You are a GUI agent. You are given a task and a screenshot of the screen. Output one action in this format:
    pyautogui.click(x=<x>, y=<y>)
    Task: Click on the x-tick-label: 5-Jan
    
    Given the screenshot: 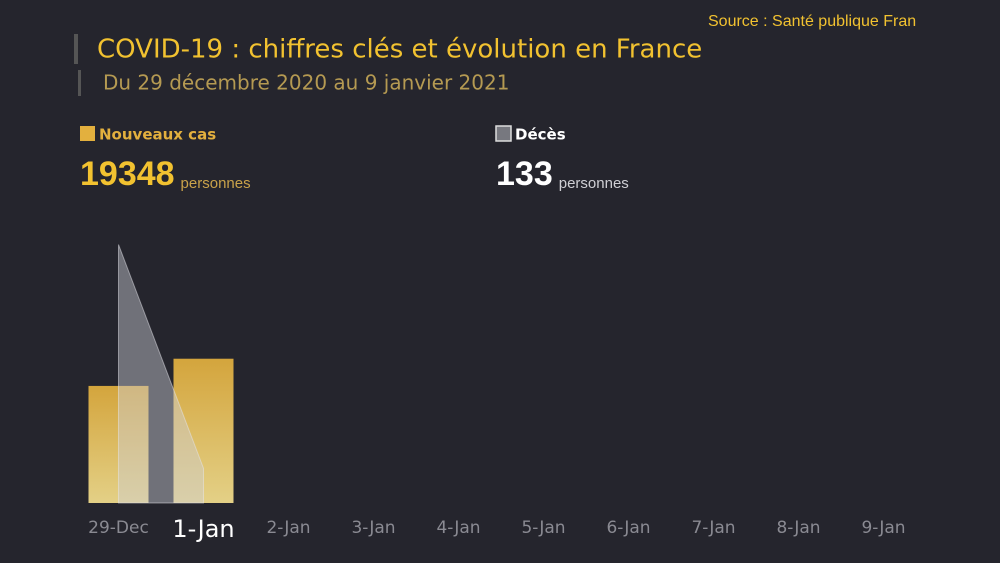 What is the action you would take?
    pyautogui.click(x=543, y=528)
    